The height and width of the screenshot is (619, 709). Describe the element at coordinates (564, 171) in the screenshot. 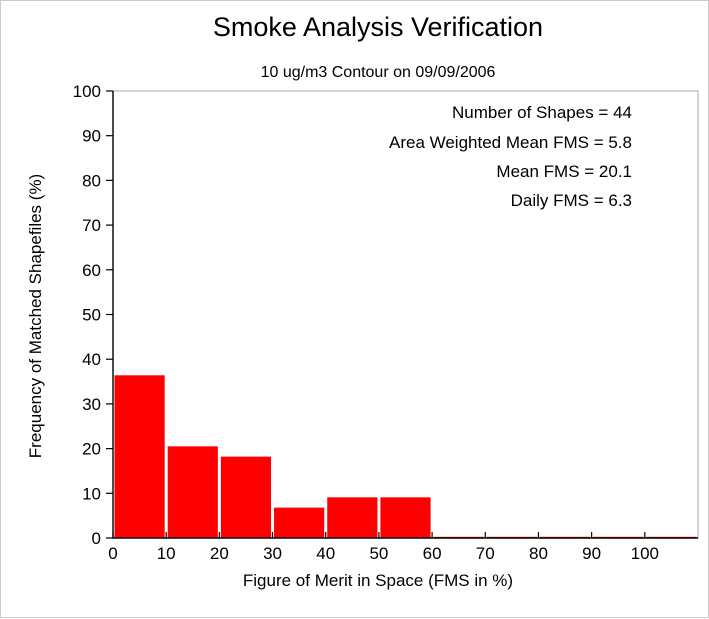

I see `annotation-mean-fms: Mean FMS = 20.1` at that location.